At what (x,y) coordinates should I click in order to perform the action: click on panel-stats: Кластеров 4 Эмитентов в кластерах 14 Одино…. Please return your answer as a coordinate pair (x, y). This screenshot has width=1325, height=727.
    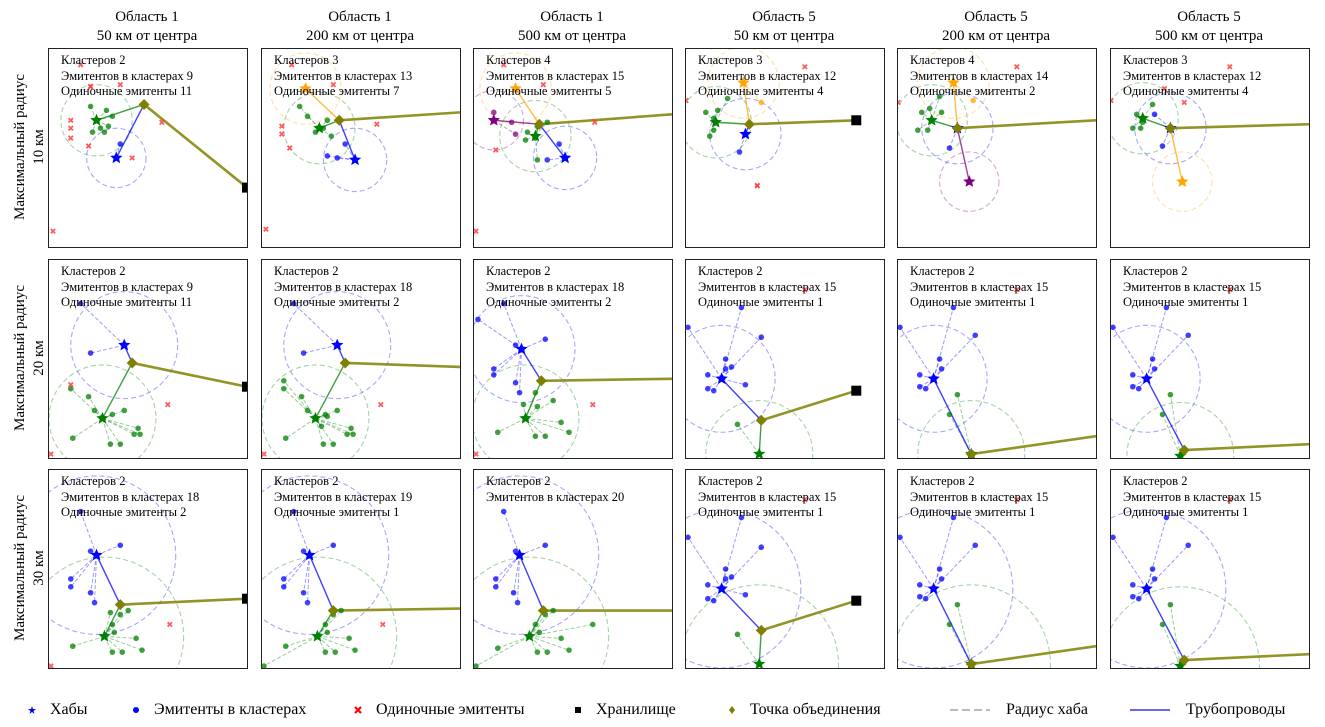
    Looking at the image, I should click on (979, 76).